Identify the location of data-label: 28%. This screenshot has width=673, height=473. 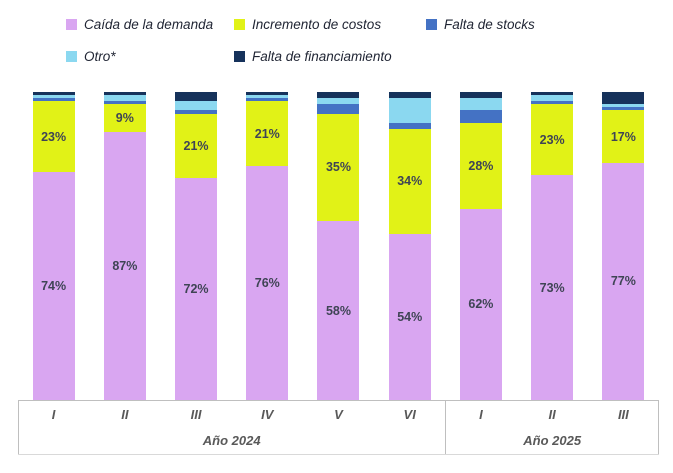
(481, 165).